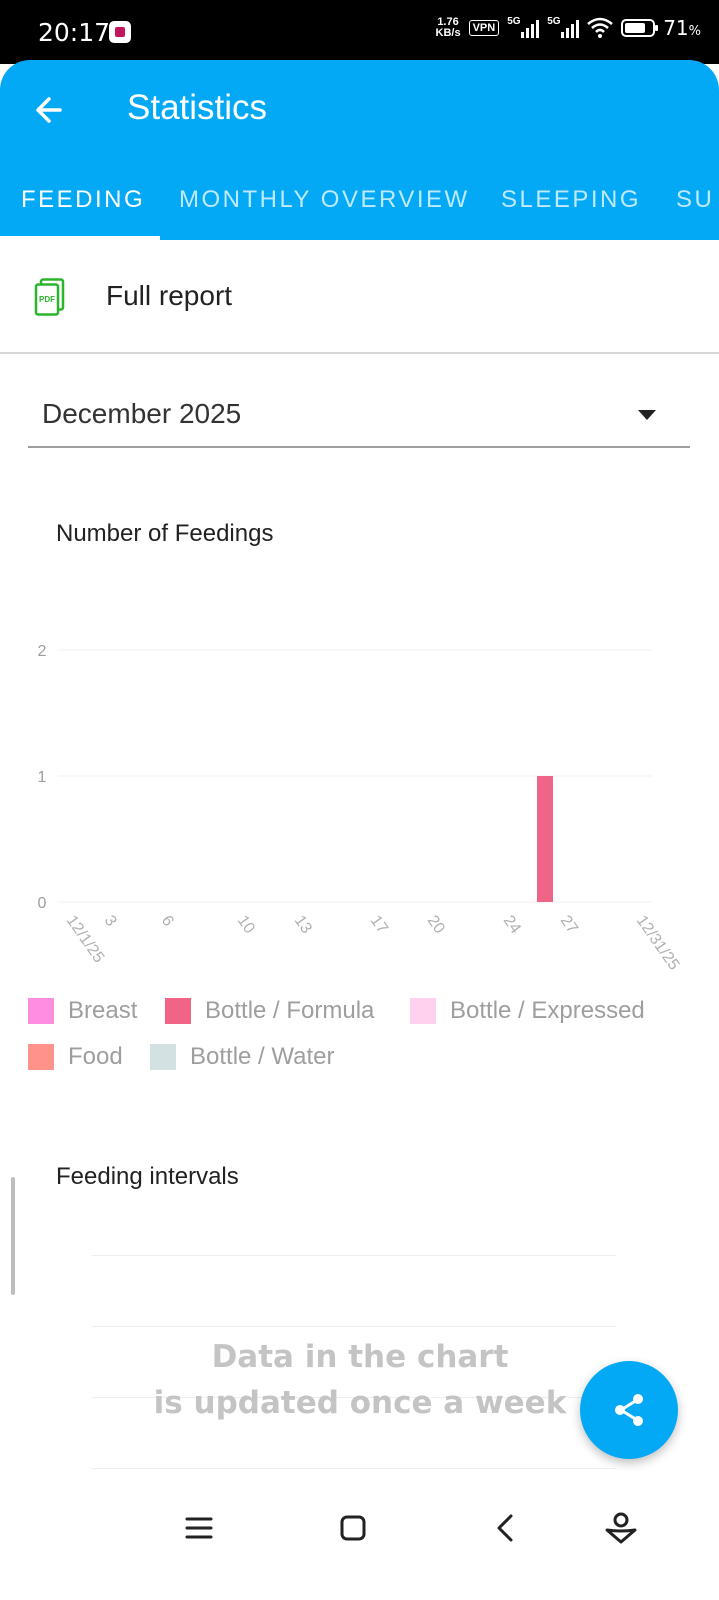 This screenshot has height=1600, width=719. I want to click on battery-percent: 71%, so click(682, 28).